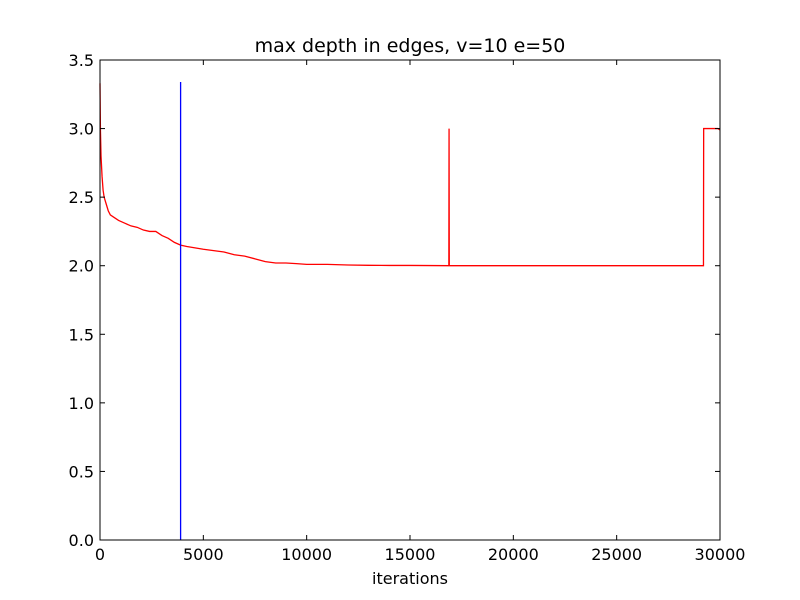 The image size is (800, 600). What do you see at coordinates (513, 554) in the screenshot?
I see `x-tick-label: 20000` at bounding box center [513, 554].